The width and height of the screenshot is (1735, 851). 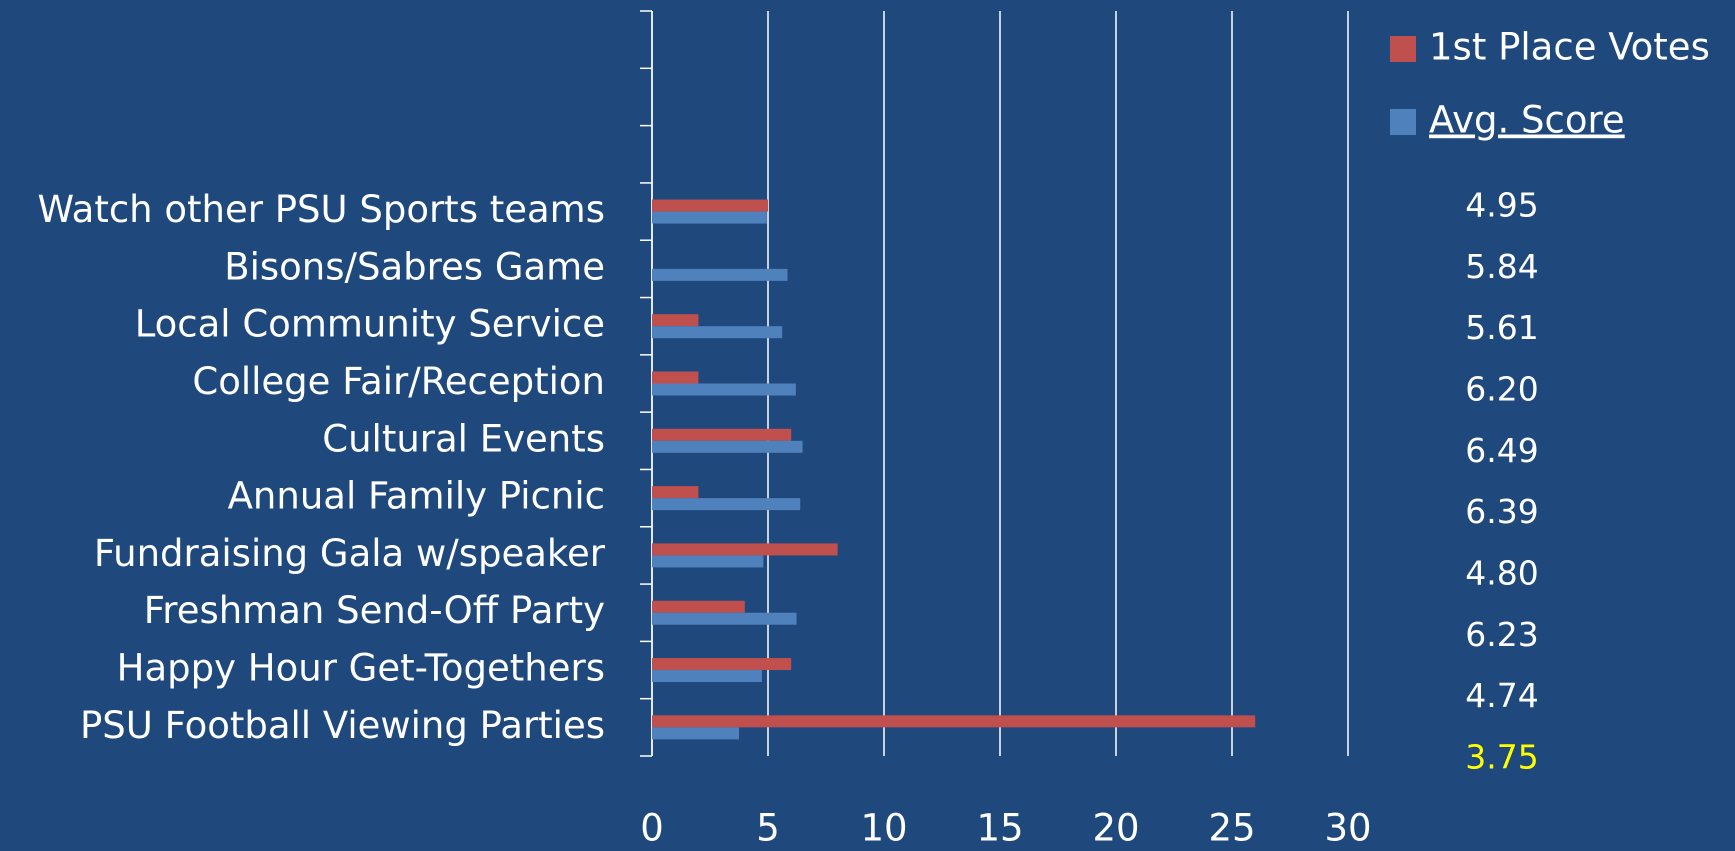 I want to click on x-tick-label: 30, so click(x=1347, y=828).